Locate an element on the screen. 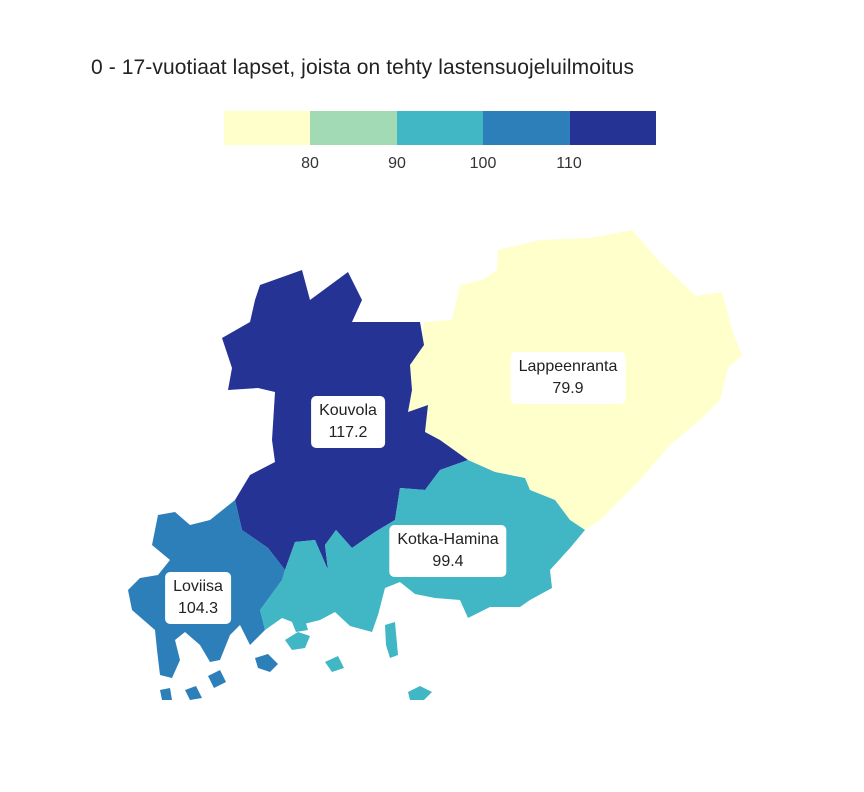 This screenshot has width=864, height=792. legend-tick-100: 100 is located at coordinates (483, 163).